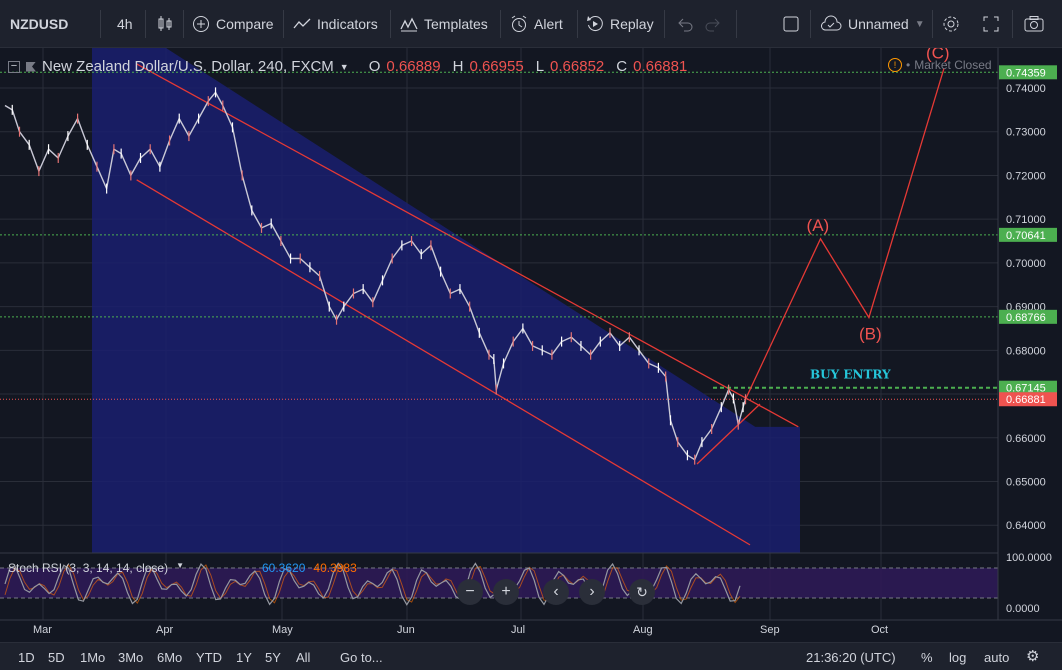 The width and height of the screenshot is (1062, 670). I want to click on templates-button: Templates, so click(444, 24).